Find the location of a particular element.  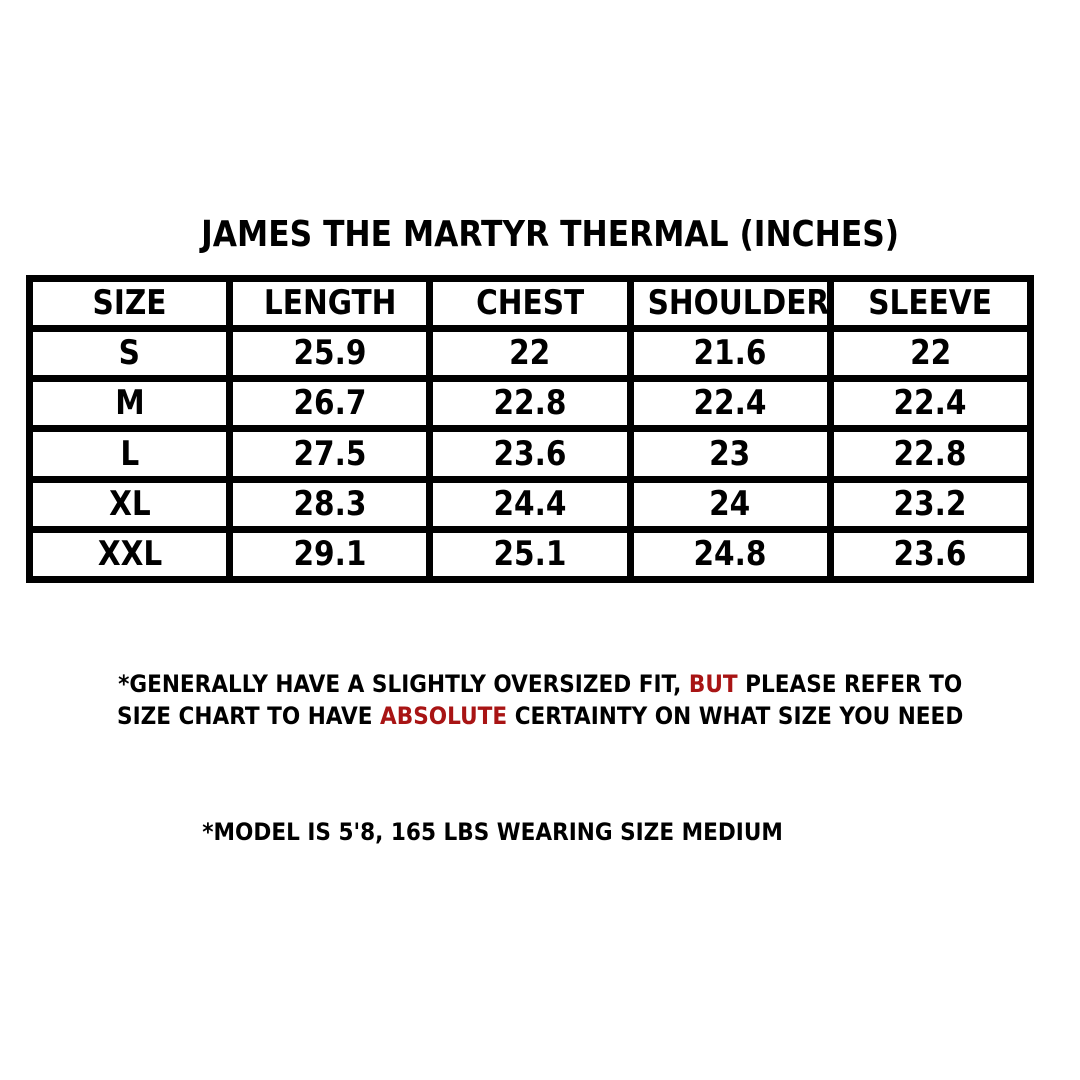

header-cell: SIZE is located at coordinates (129, 303).